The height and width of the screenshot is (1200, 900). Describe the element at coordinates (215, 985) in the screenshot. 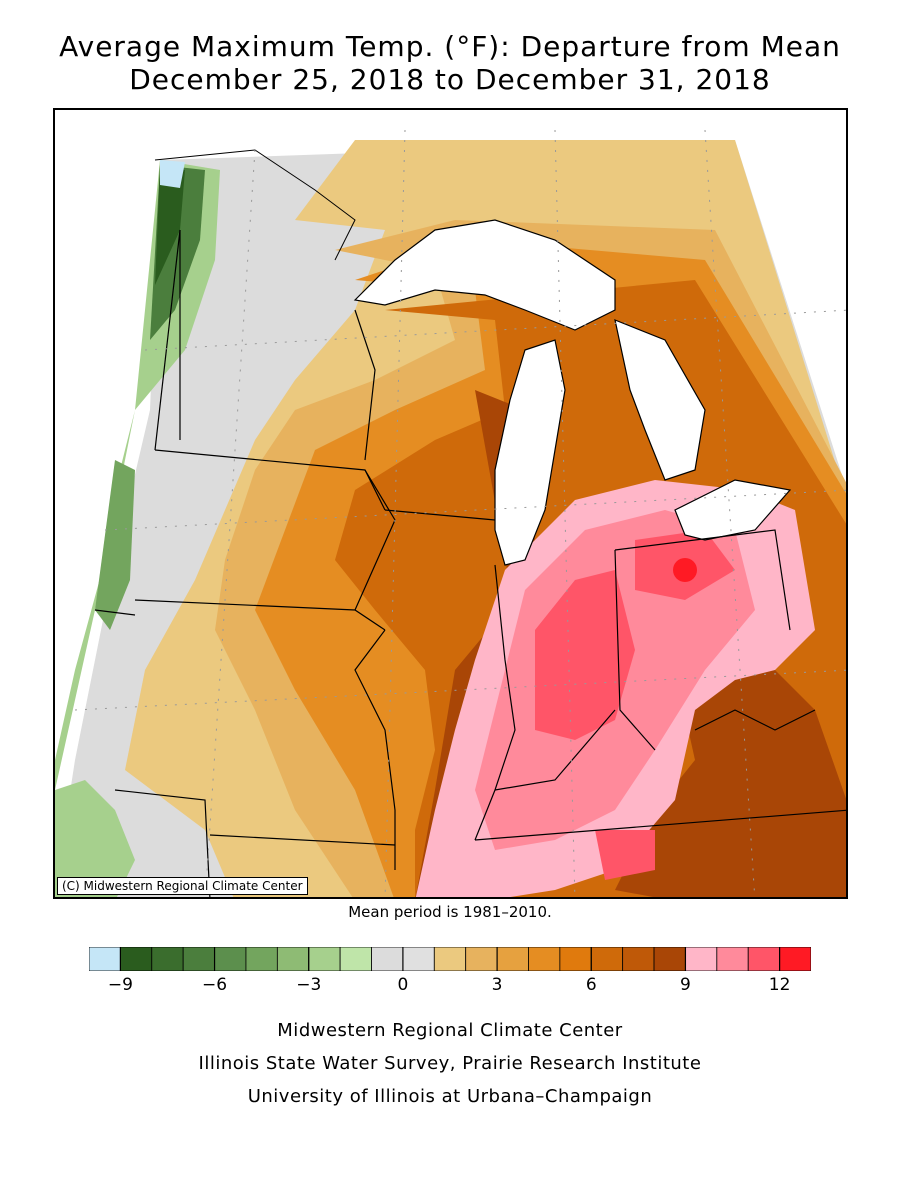

I see `legend-tick-label: −6` at that location.